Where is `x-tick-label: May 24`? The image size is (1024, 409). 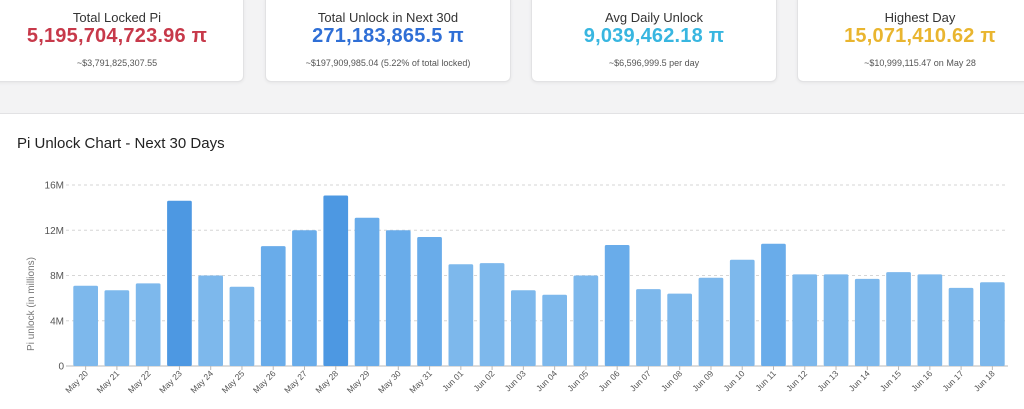 x-tick-label: May 24 is located at coordinates (201, 381).